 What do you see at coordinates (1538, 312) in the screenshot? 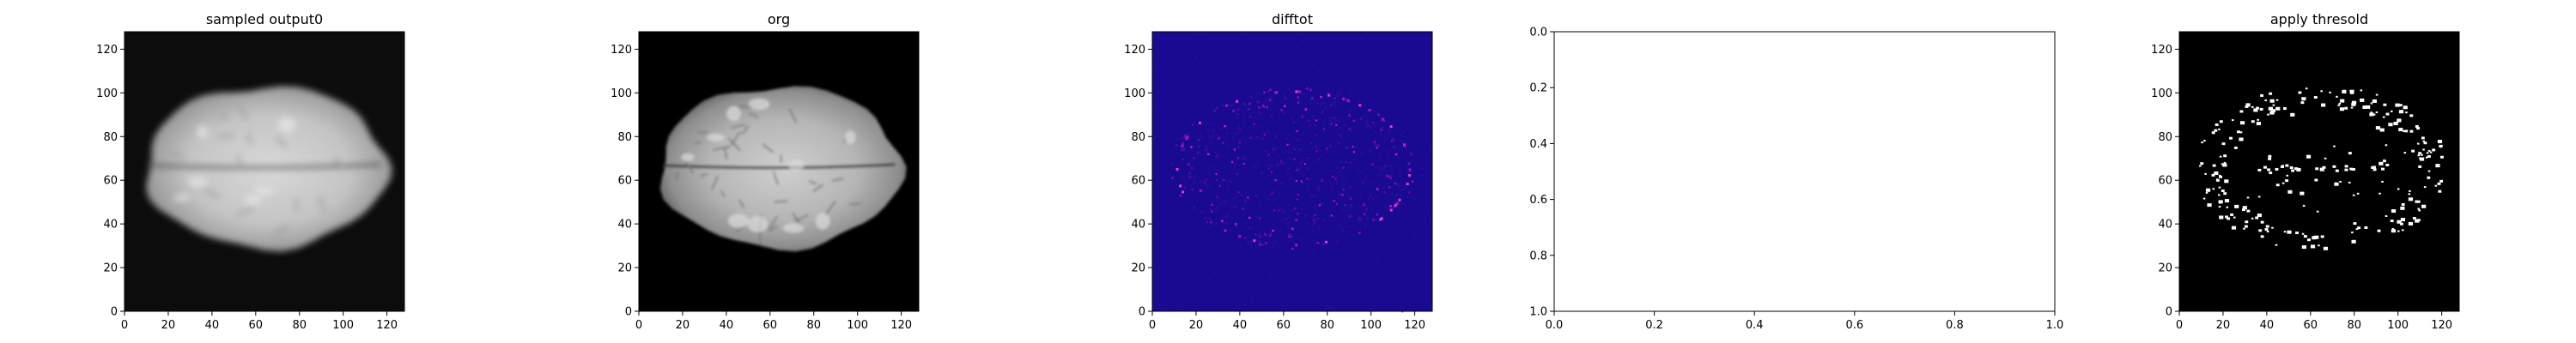
I see `y-tick-label: 1.0` at bounding box center [1538, 312].